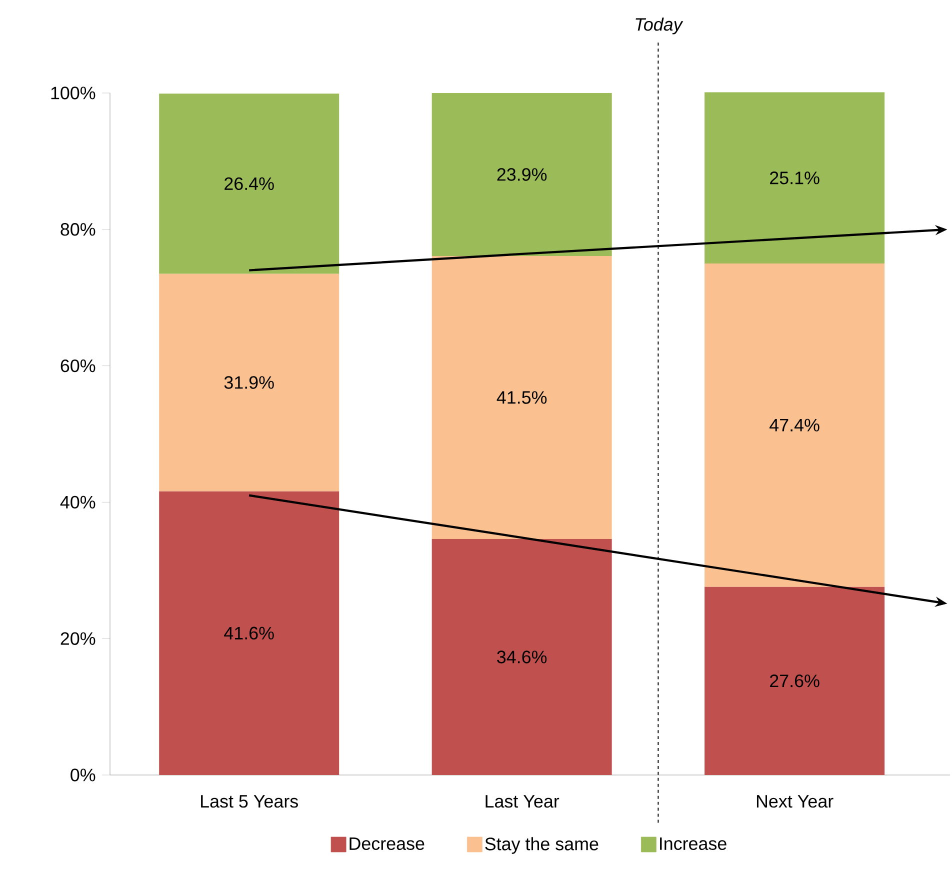 This screenshot has width=952, height=878. Describe the element at coordinates (795, 681) in the screenshot. I see `data-label: 27.6%` at that location.